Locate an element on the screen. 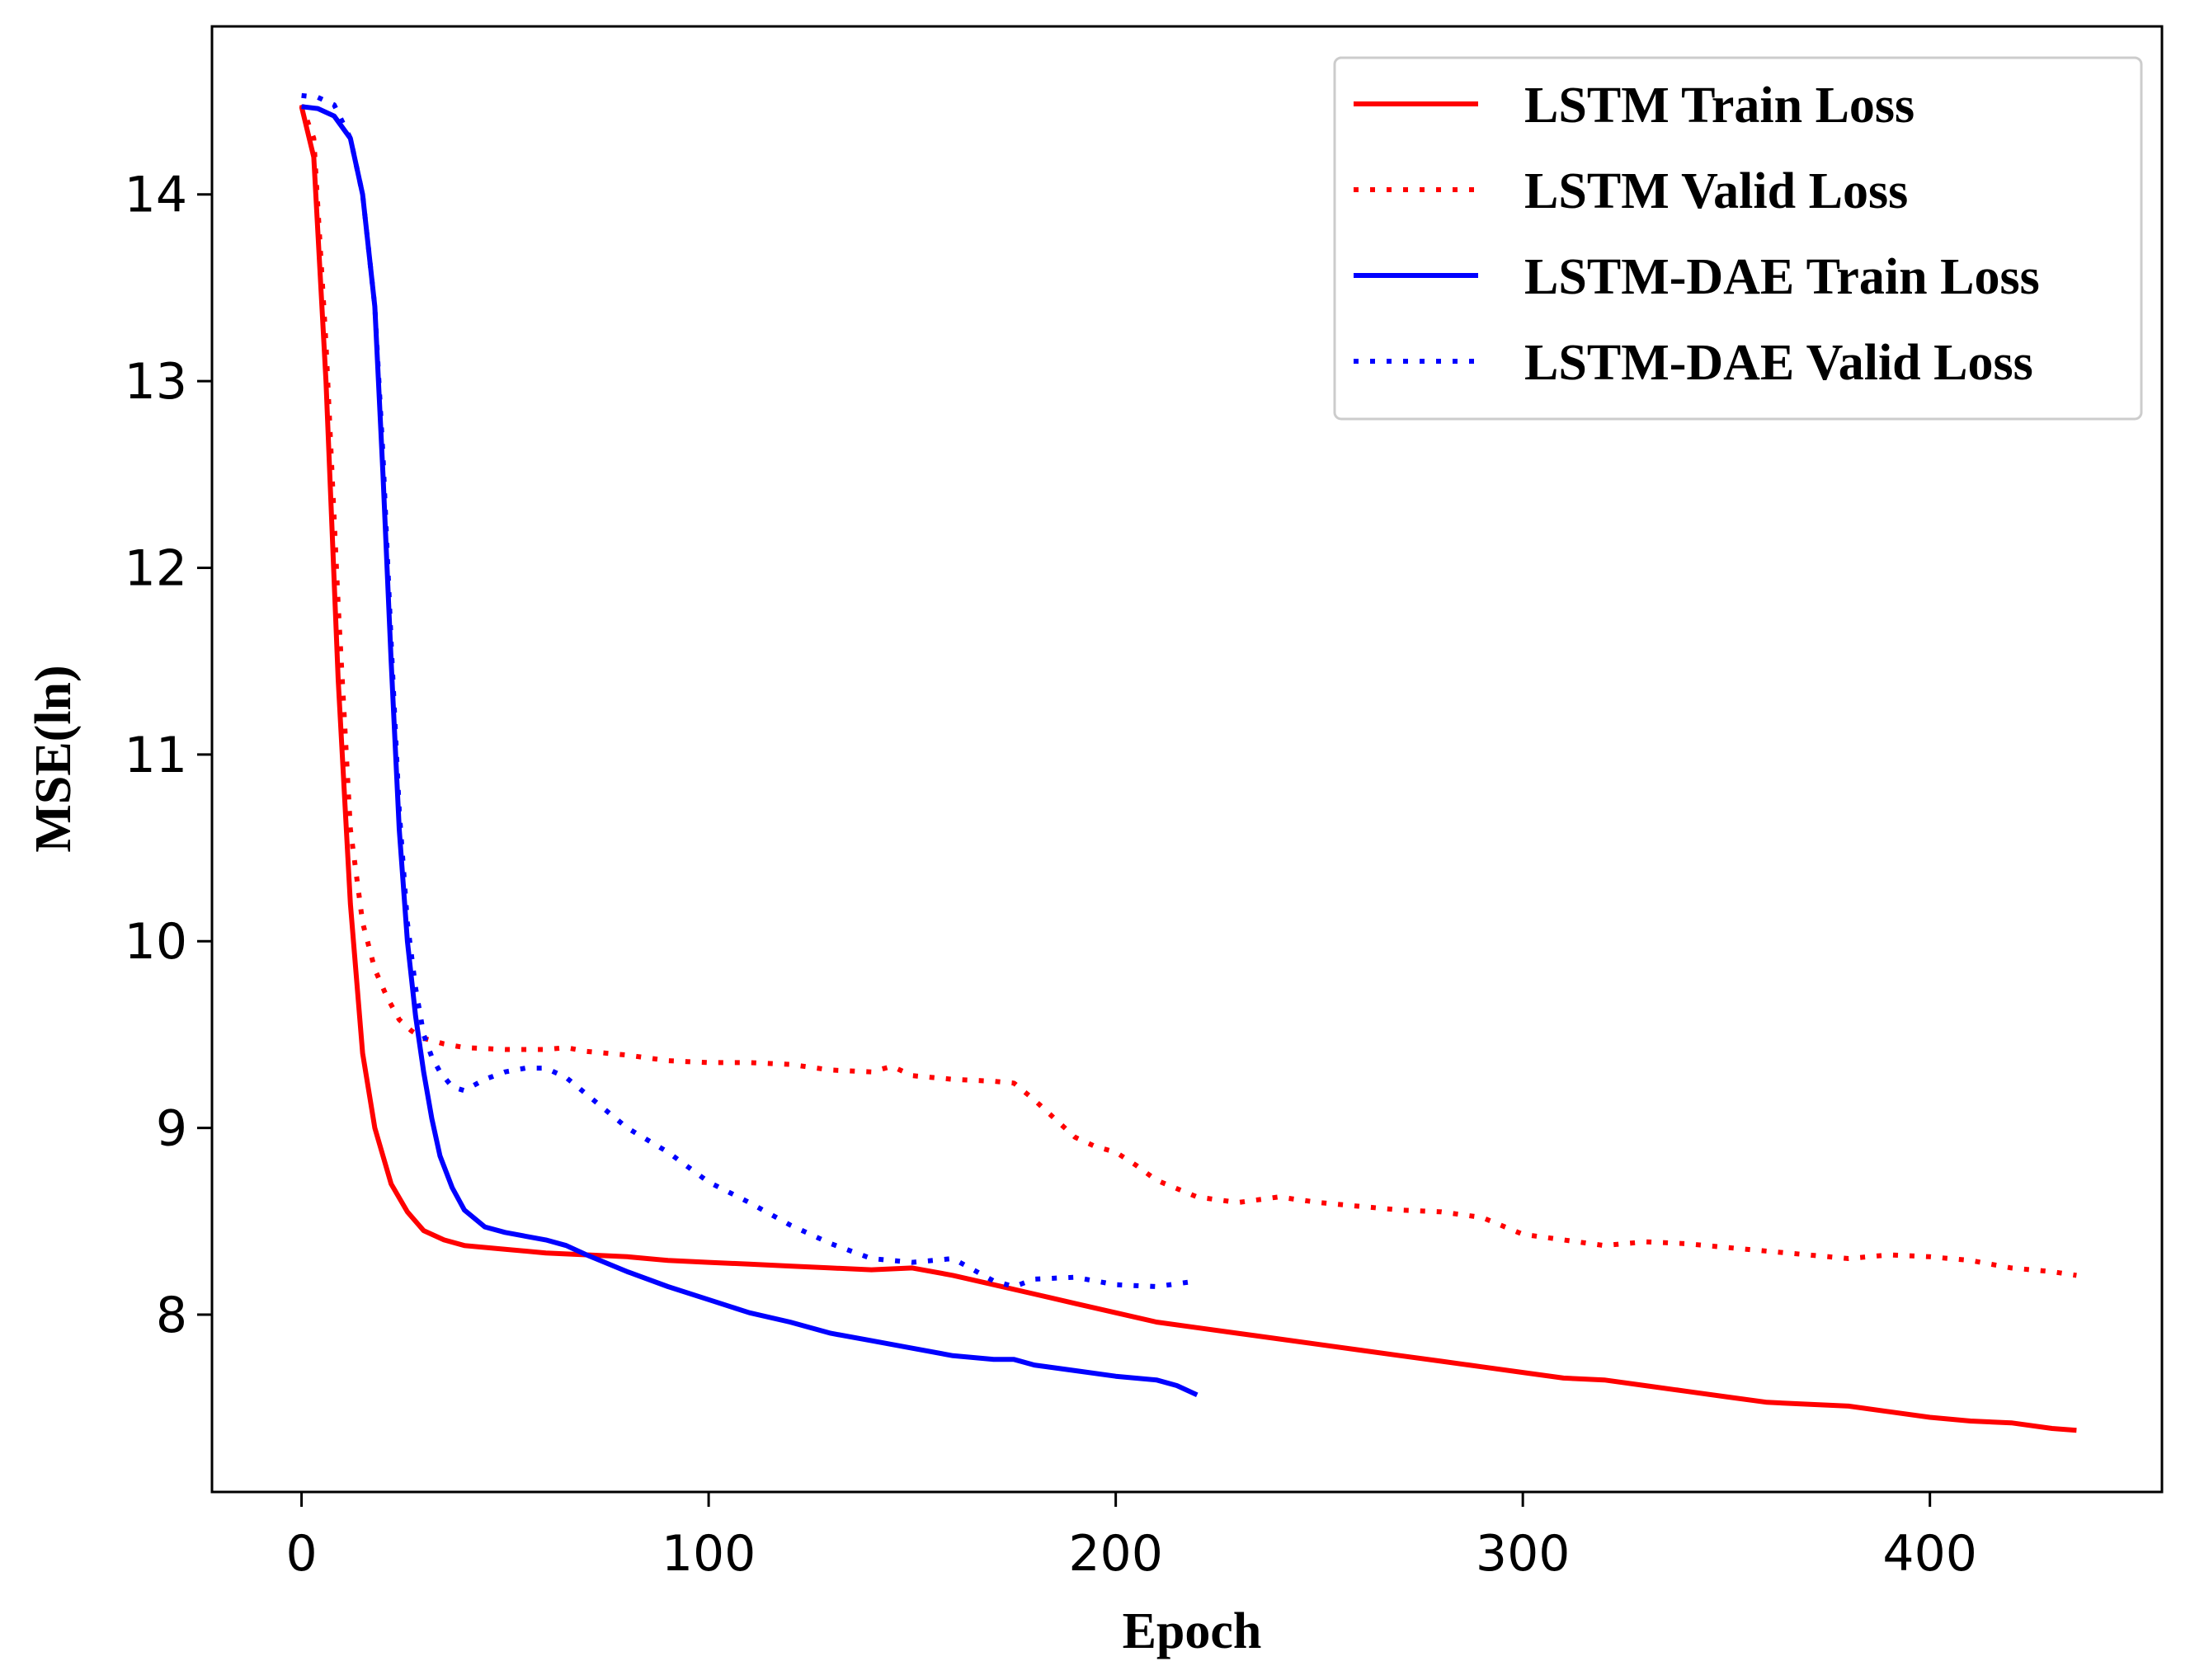 This screenshot has height=1680, width=2190. x-tick-label: 0 is located at coordinates (301, 1554).